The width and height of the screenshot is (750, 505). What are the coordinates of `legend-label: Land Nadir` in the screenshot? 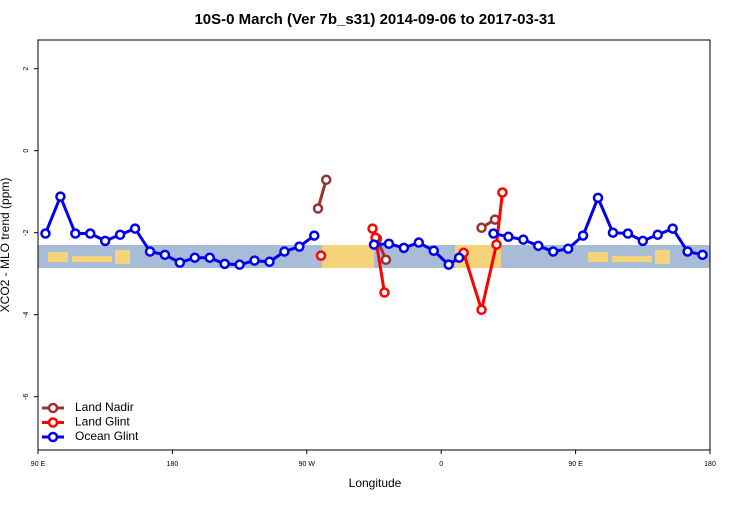 It's located at (104, 407).